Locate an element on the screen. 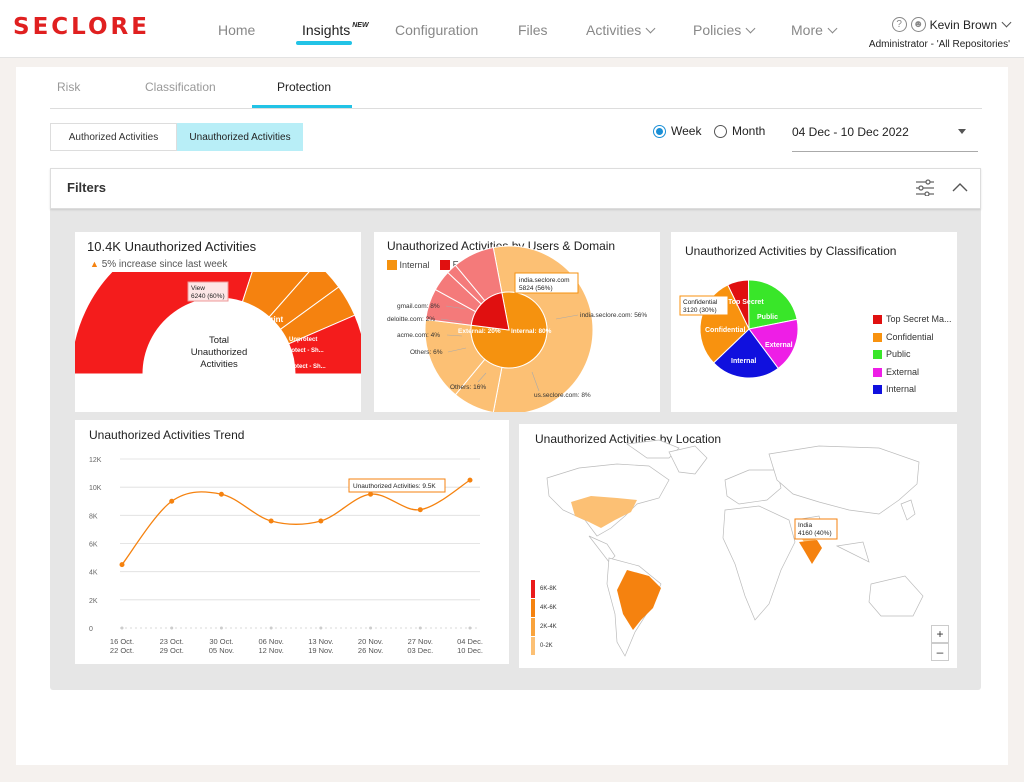  nav-home: Home is located at coordinates (237, 30).